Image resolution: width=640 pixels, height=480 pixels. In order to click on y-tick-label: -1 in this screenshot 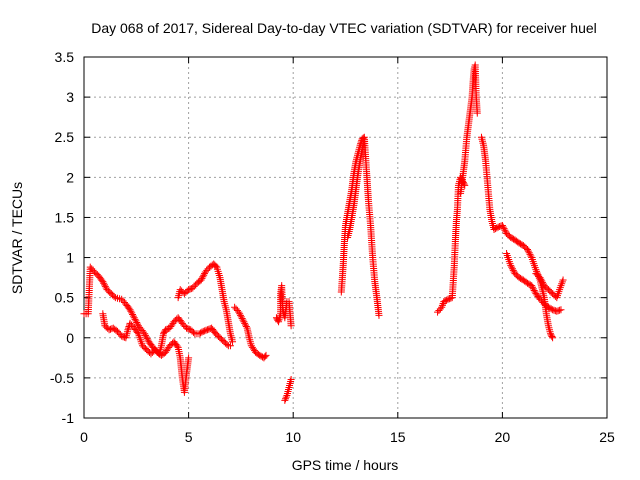, I will do `click(68, 418)`.